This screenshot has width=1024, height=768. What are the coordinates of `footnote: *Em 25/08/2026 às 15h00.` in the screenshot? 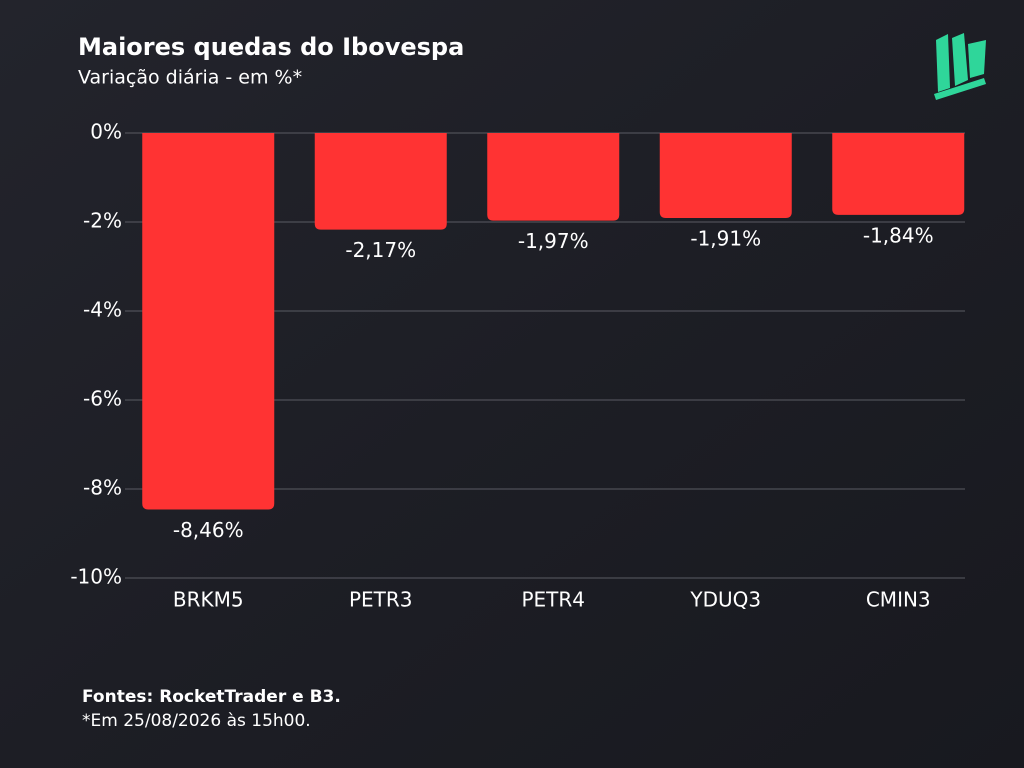 It's located at (196, 721).